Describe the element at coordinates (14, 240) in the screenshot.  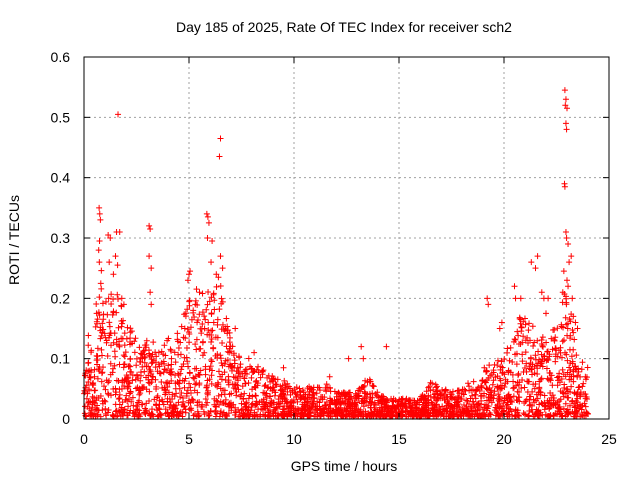
I see `y-axis-label: ROTI / TECUs` at that location.